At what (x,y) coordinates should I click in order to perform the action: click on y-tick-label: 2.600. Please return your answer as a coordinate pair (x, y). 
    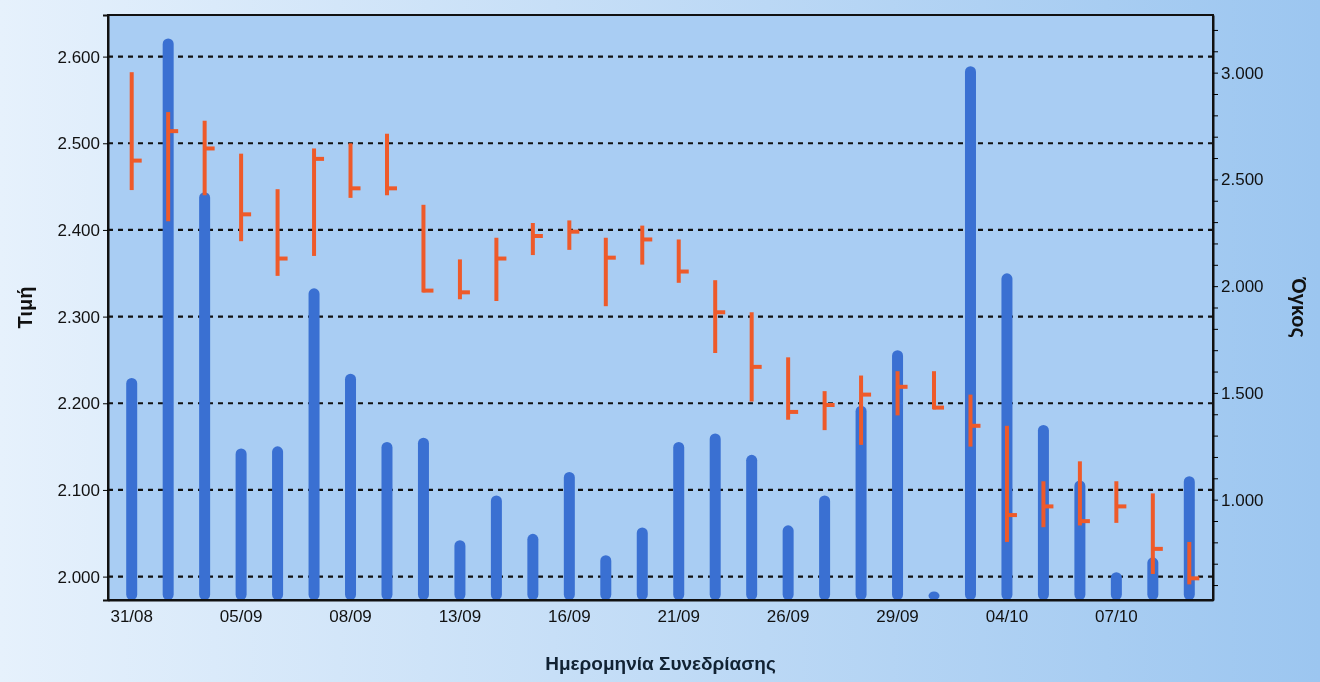
    Looking at the image, I should click on (78, 57).